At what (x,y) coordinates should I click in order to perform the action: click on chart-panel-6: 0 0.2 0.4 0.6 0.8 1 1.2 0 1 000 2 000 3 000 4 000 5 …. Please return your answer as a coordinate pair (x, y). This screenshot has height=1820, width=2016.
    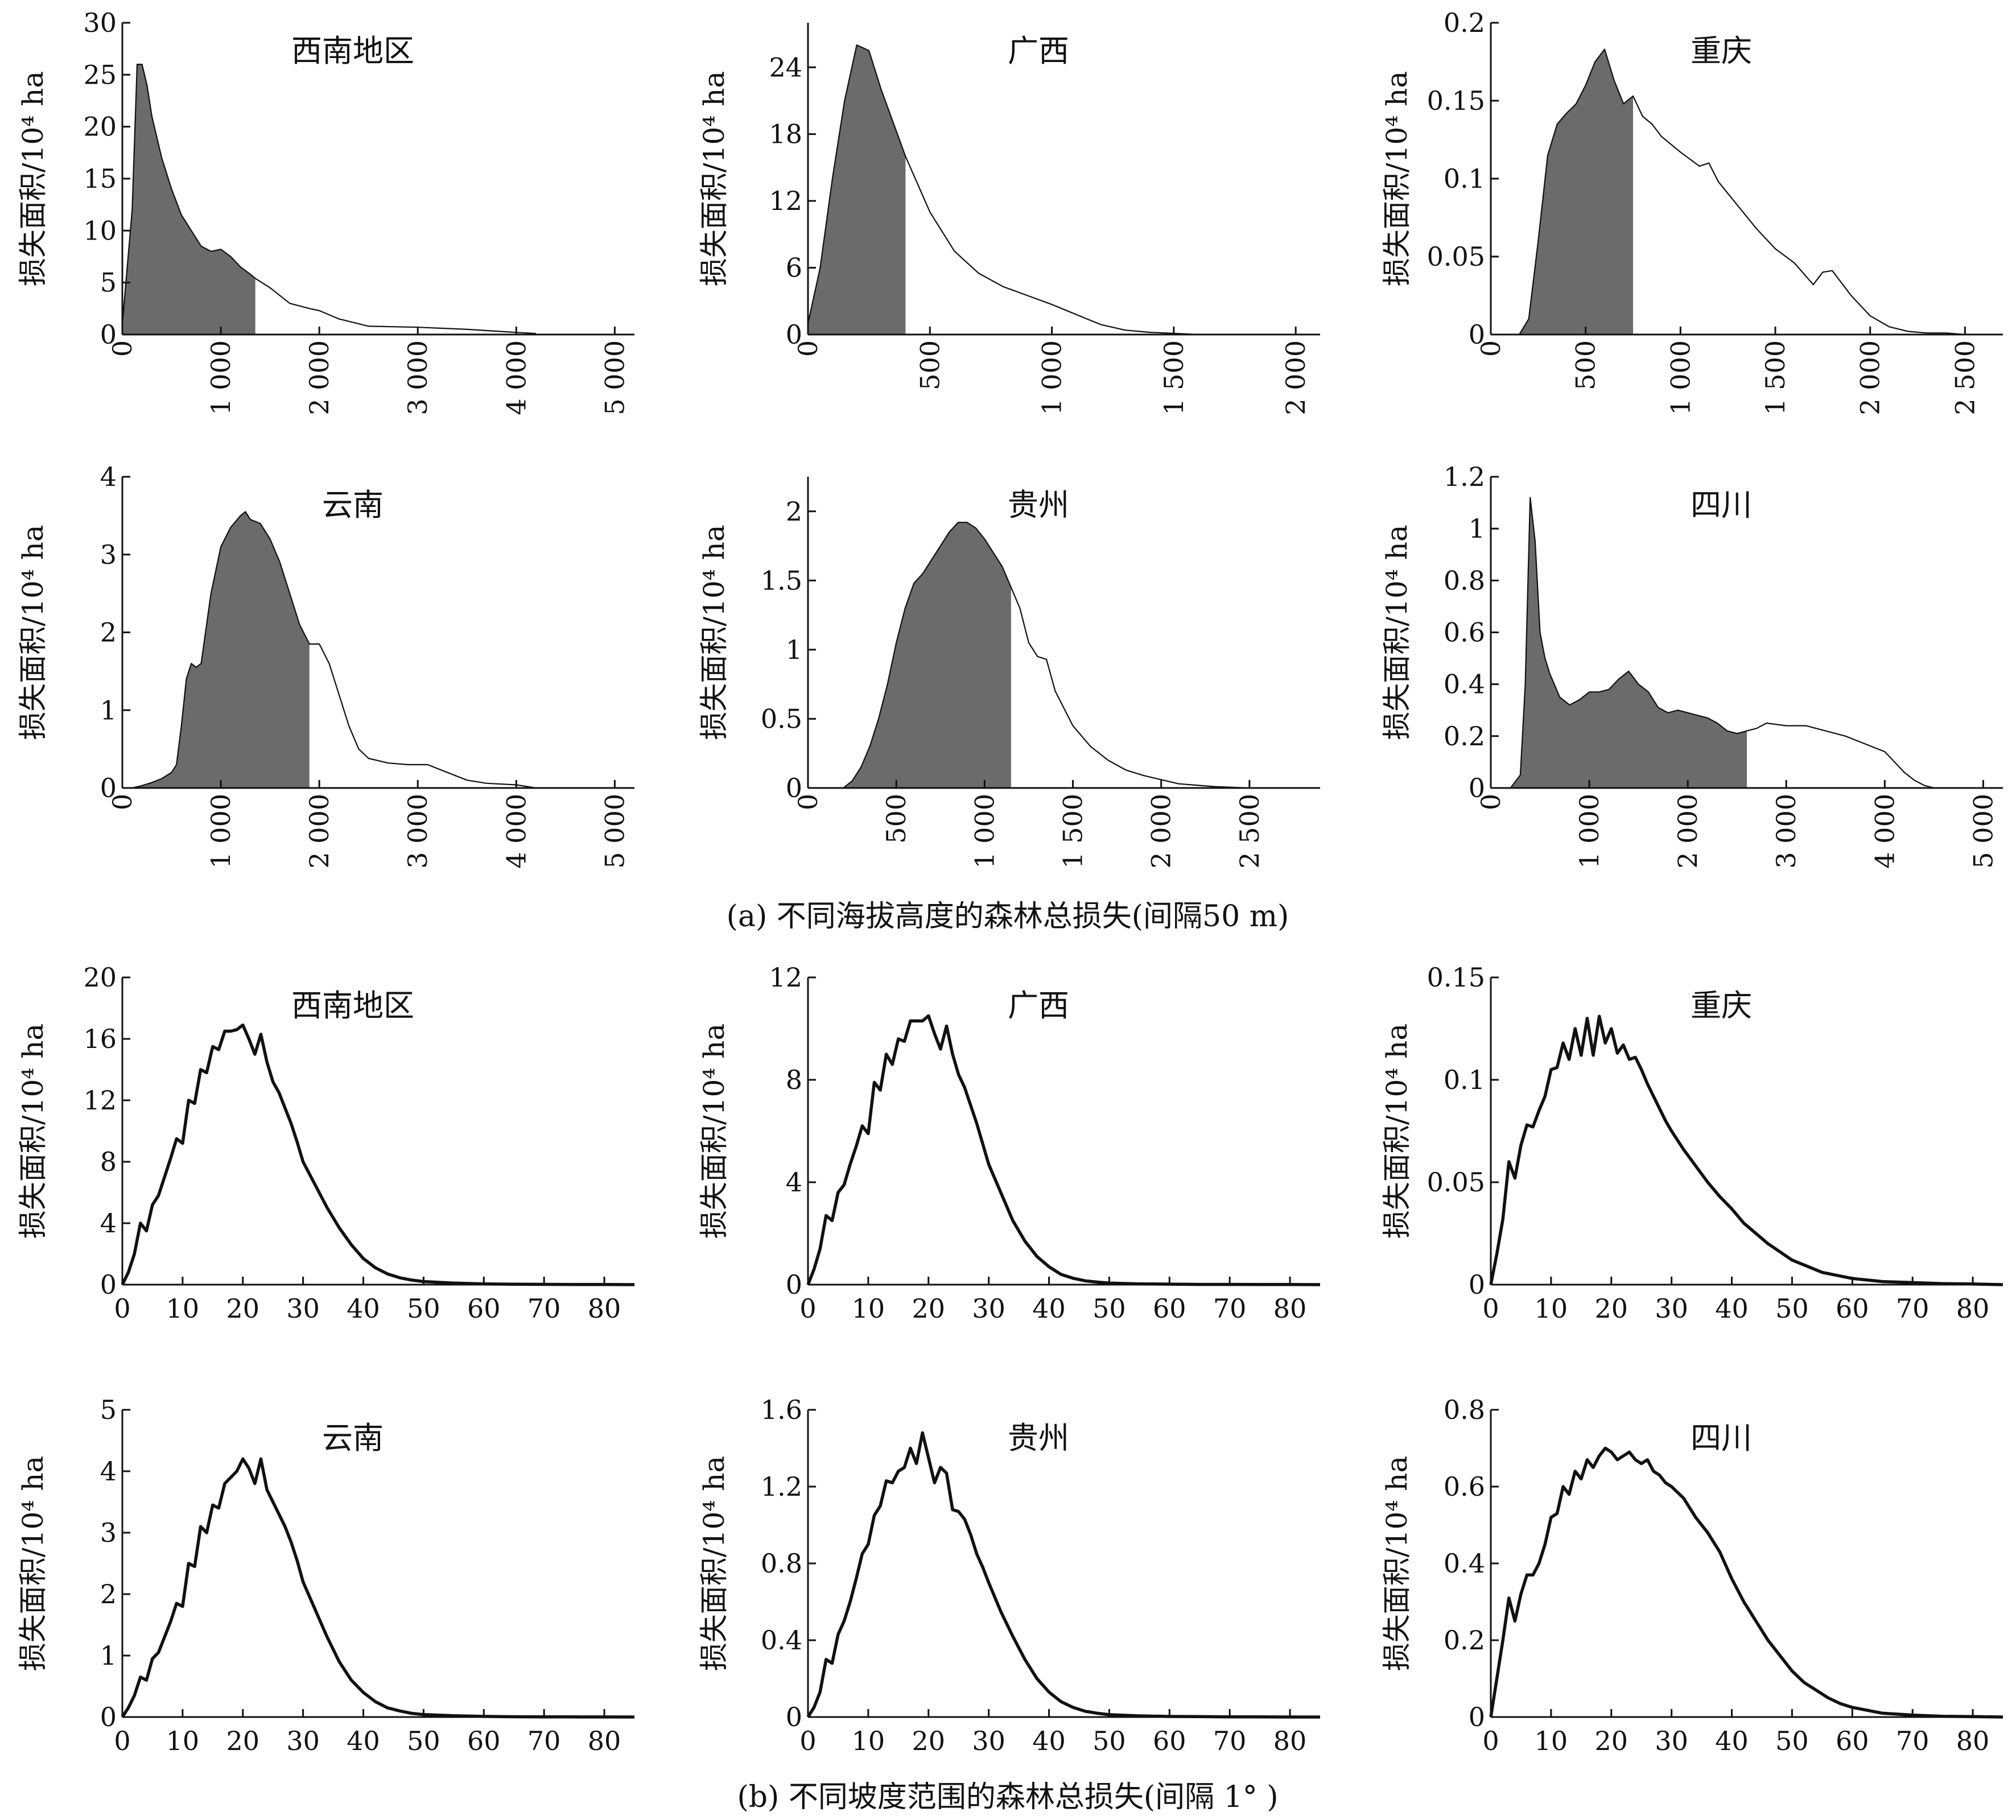
    Looking at the image, I should click on (1692, 665).